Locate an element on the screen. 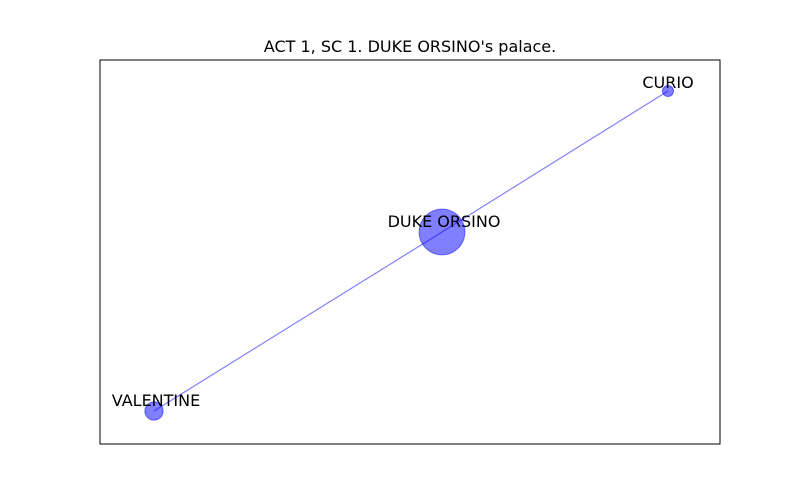 This screenshot has height=500, width=800. edge-duke-orsino-valentine is located at coordinates (298, 321).